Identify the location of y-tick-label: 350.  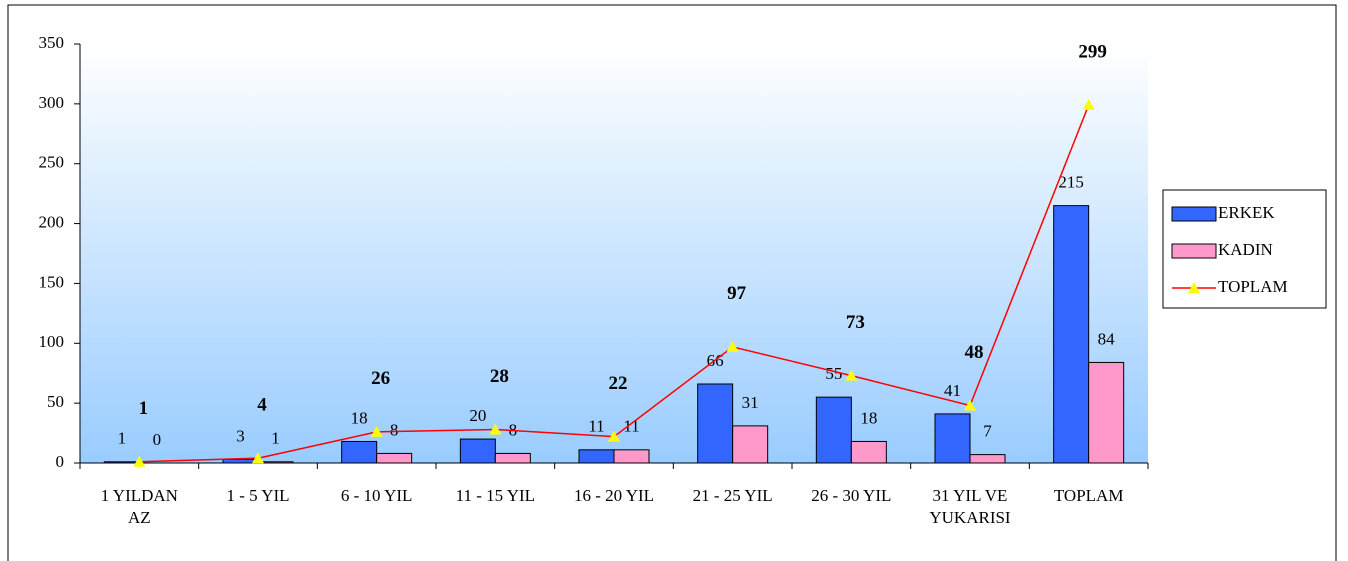
(52, 42).